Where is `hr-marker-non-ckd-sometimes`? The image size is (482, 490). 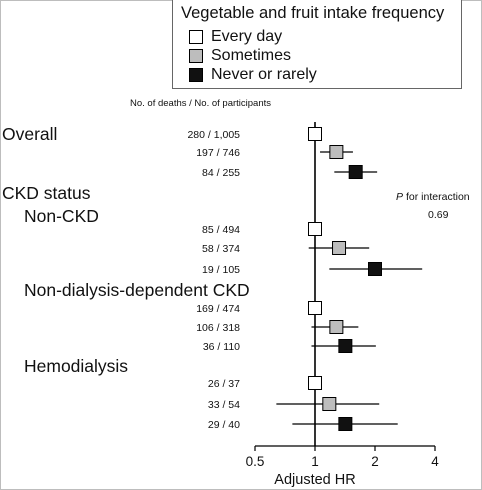
hr-marker-non-ckd-sometimes is located at coordinates (339, 248).